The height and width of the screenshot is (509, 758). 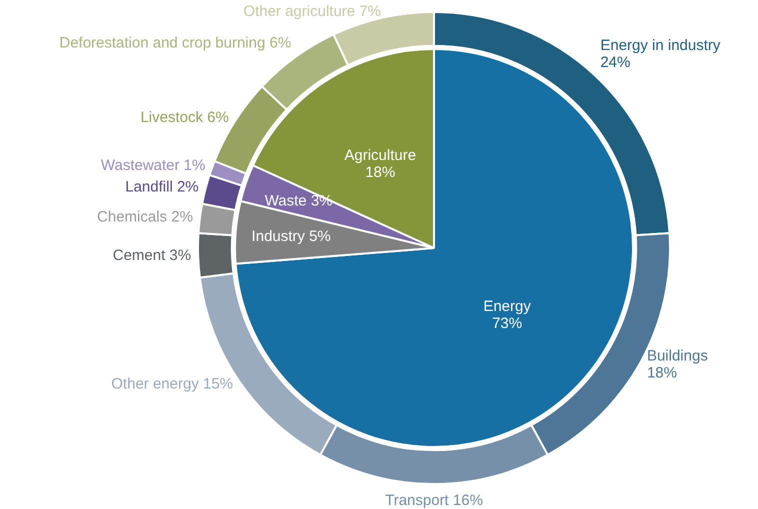 What do you see at coordinates (312, 11) in the screenshot?
I see `slice-label: Other agriculture 7%` at bounding box center [312, 11].